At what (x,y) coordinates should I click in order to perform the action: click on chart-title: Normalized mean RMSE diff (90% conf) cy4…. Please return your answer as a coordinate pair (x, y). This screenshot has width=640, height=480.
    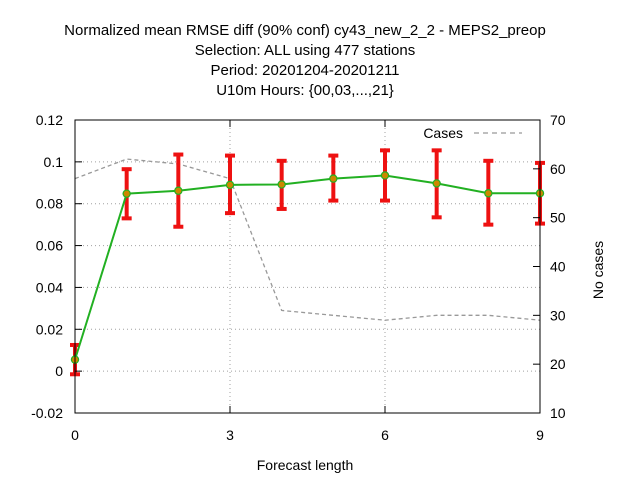
    Looking at the image, I should click on (305, 60).